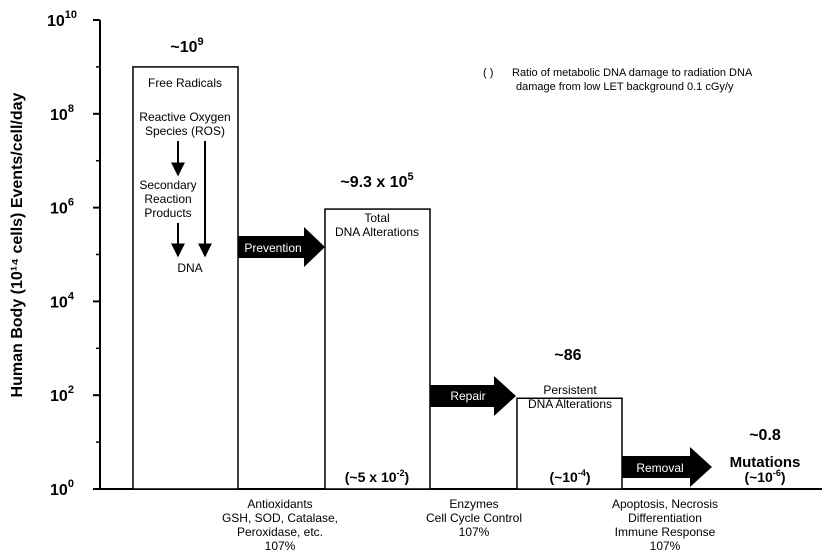  I want to click on bar-3-top-label: ~86, so click(567, 355).